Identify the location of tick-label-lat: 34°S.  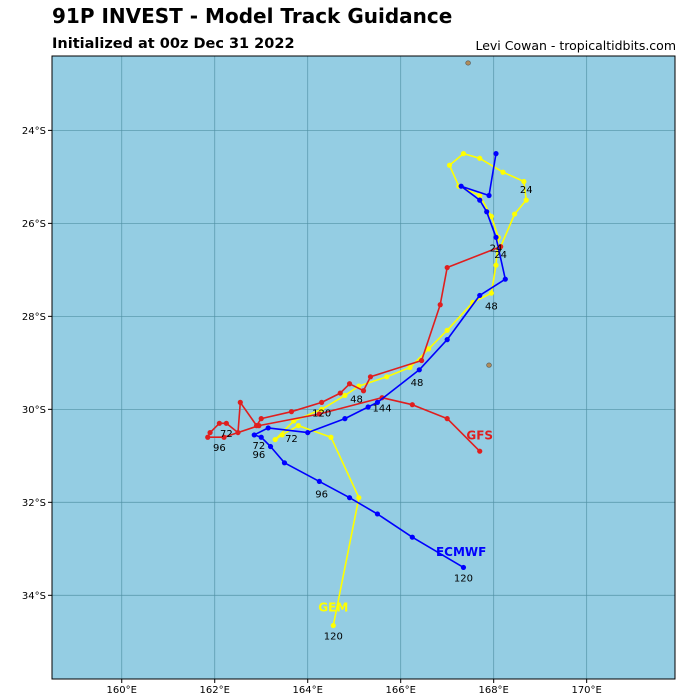
(34, 596).